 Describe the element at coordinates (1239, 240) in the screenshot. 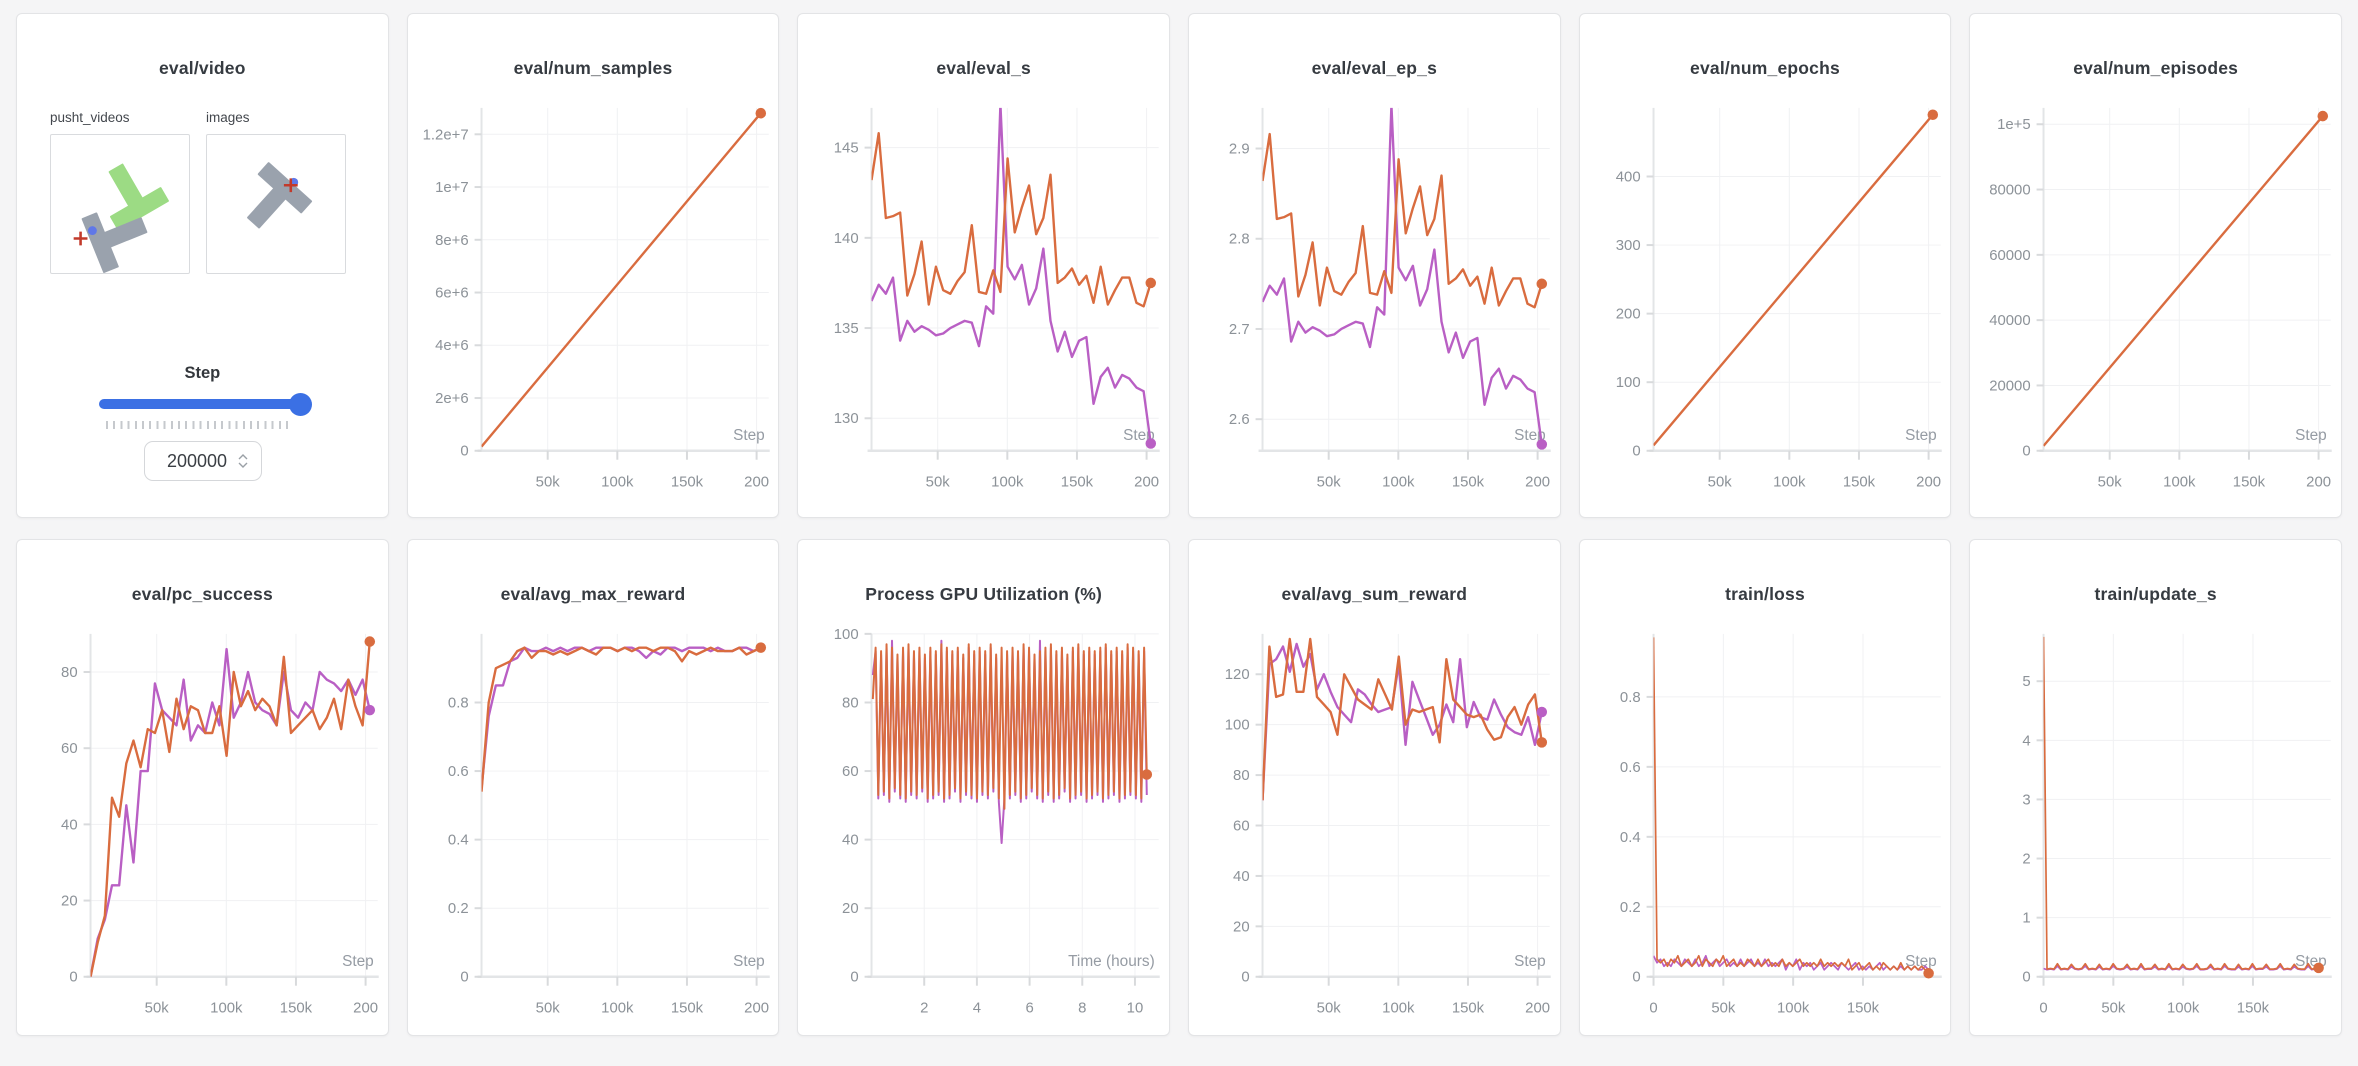

I see `y-tick-label: 2.8` at that location.